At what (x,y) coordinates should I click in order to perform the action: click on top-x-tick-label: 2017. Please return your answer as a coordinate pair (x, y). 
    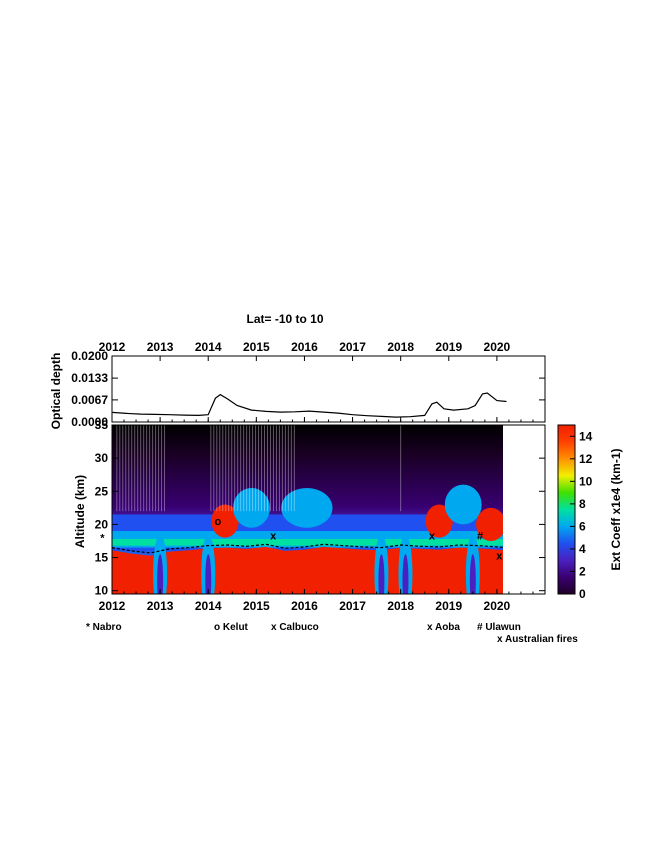
    Looking at the image, I should click on (352, 347).